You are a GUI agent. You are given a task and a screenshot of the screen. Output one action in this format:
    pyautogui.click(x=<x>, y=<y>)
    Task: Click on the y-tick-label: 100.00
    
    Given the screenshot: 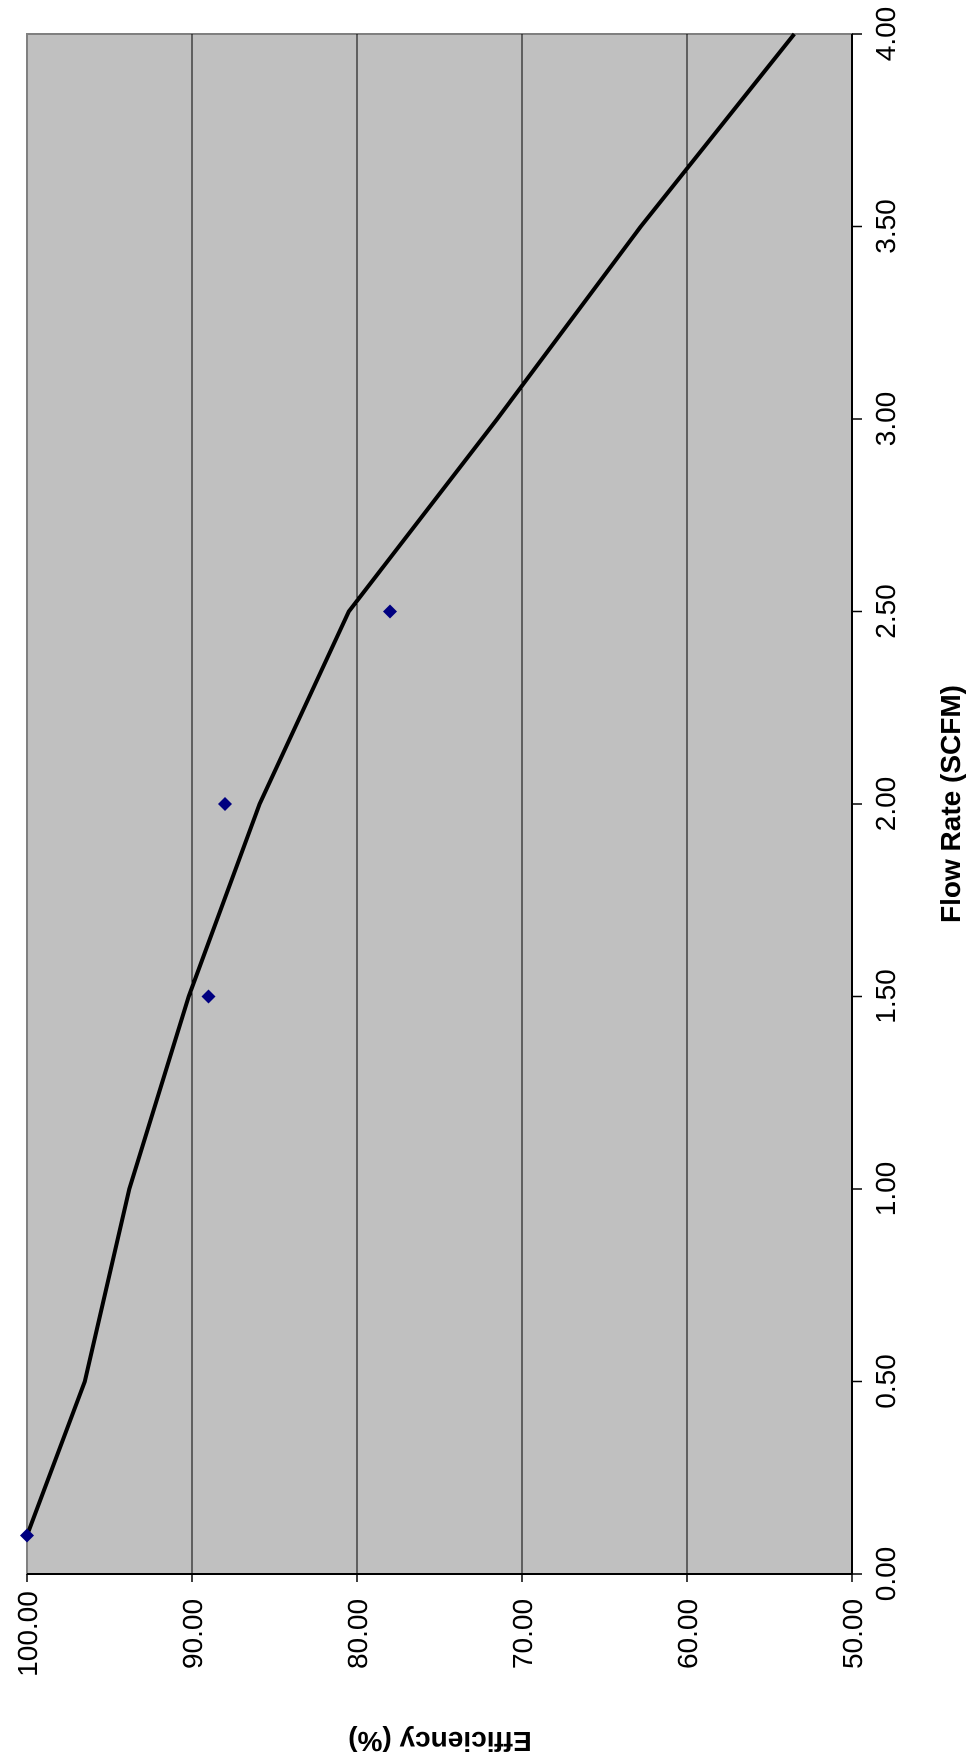 What is the action you would take?
    pyautogui.click(x=27, y=1634)
    